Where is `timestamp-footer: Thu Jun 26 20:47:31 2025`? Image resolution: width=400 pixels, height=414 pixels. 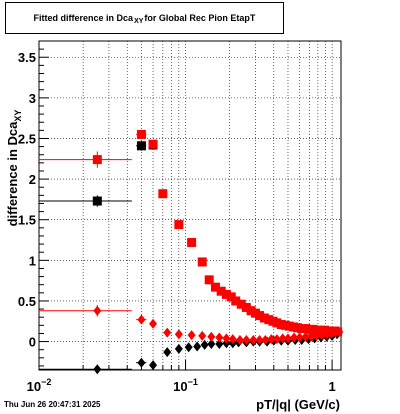
timestamp-footer: Thu Jun 26 20:47:31 2025 is located at coordinates (52, 404).